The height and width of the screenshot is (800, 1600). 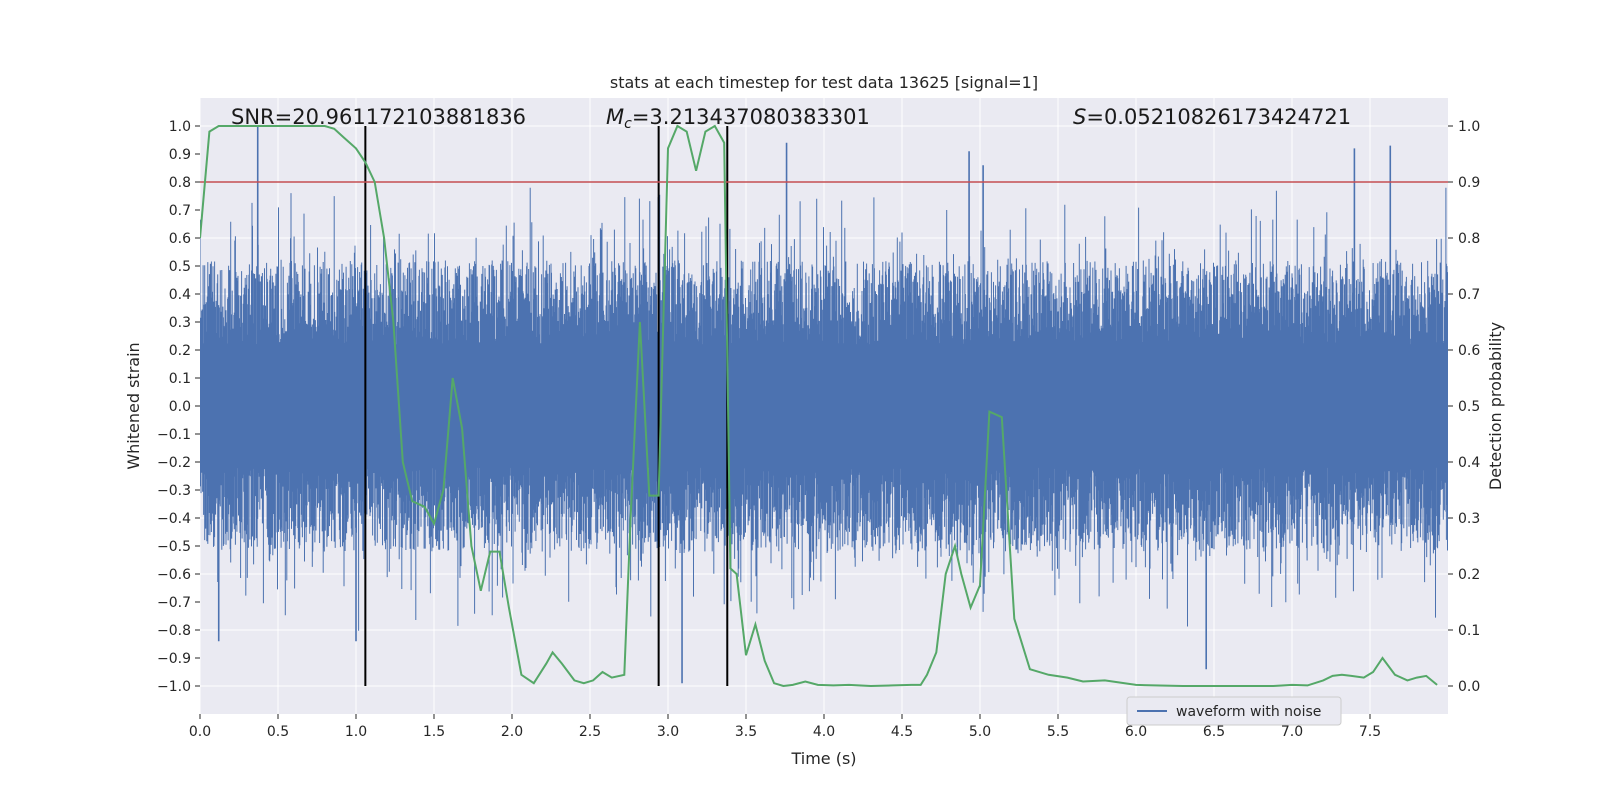 What do you see at coordinates (668, 732) in the screenshot?
I see `x-tick-label-6: 3.0` at bounding box center [668, 732].